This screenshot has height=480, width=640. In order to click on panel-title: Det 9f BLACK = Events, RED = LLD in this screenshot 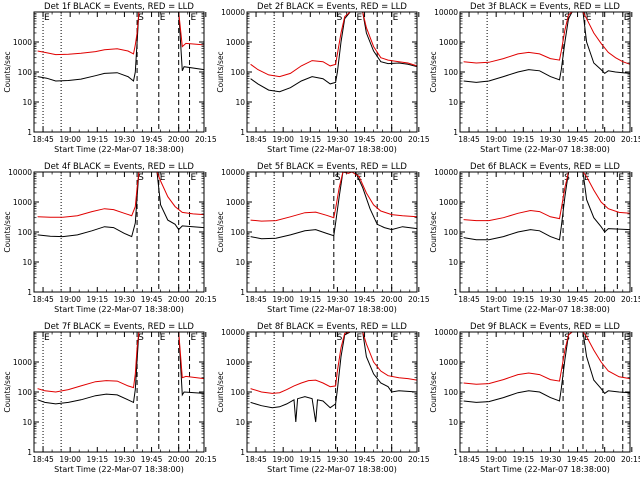, I will do `click(545, 327)`.